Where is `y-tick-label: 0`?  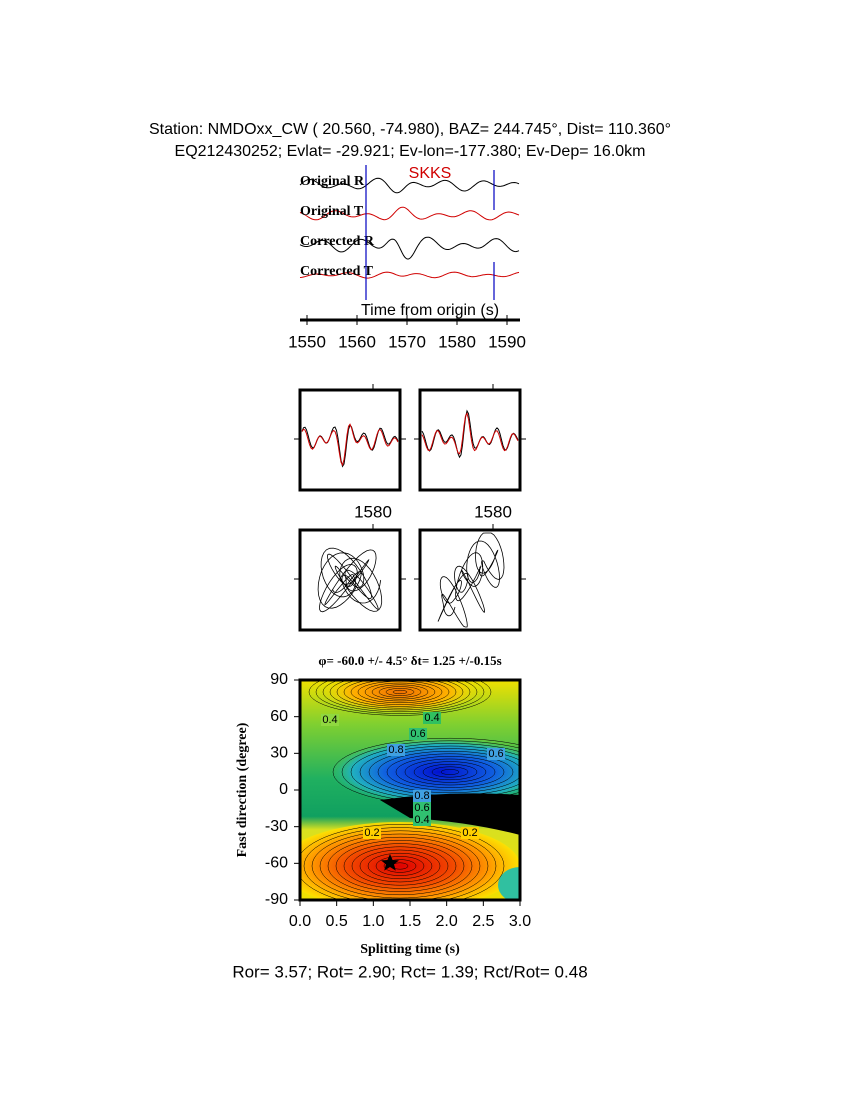 y-tick-label: 0 is located at coordinates (283, 789).